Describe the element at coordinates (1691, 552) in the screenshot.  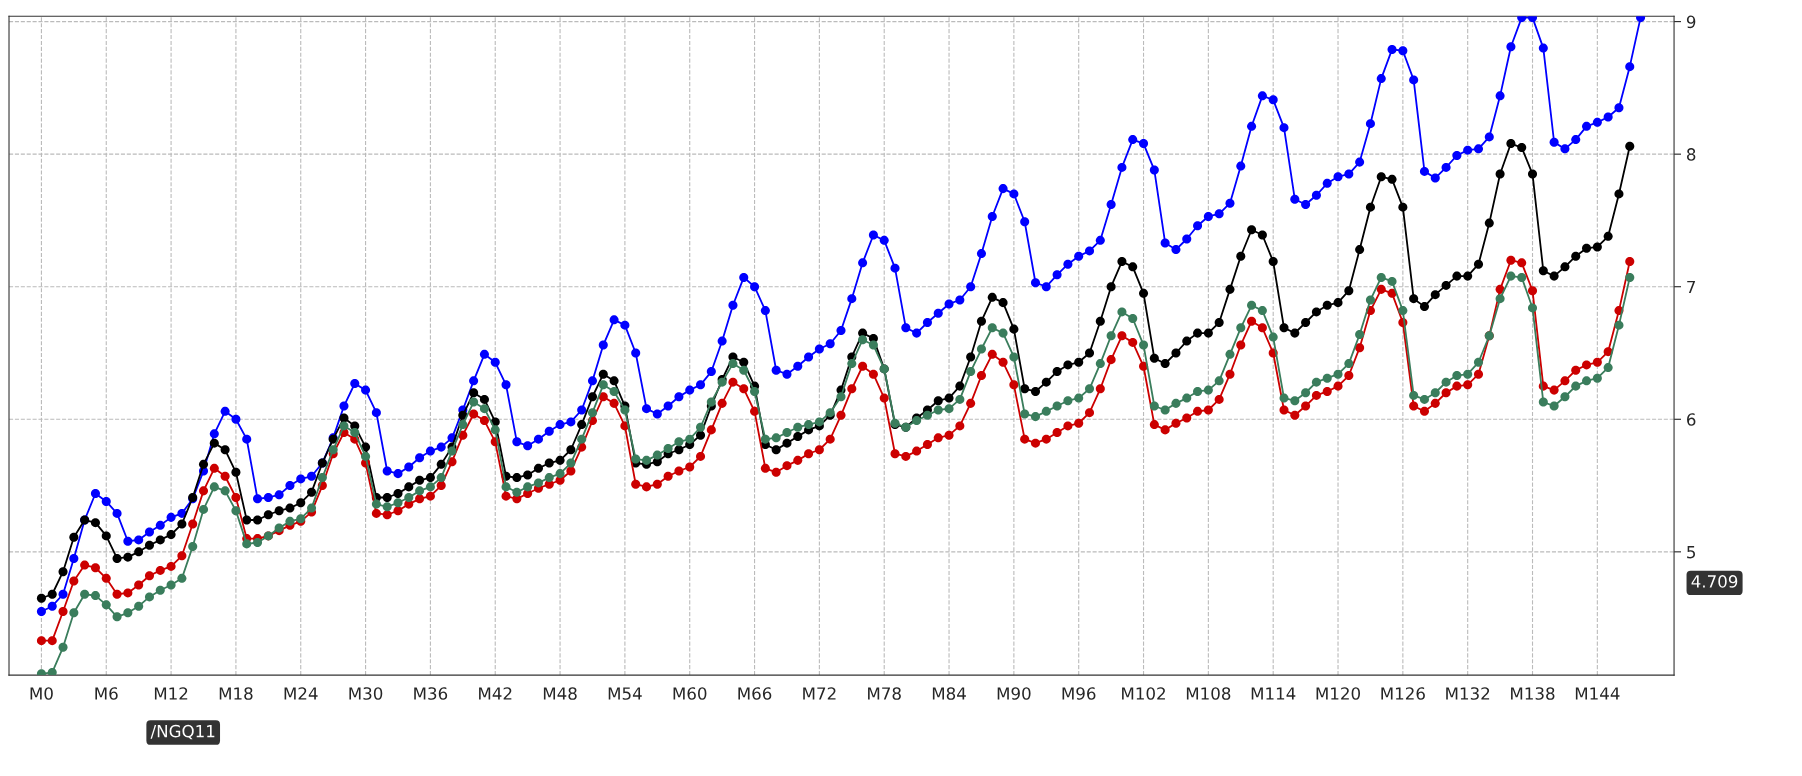
I see `y-tick-label: 5` at that location.